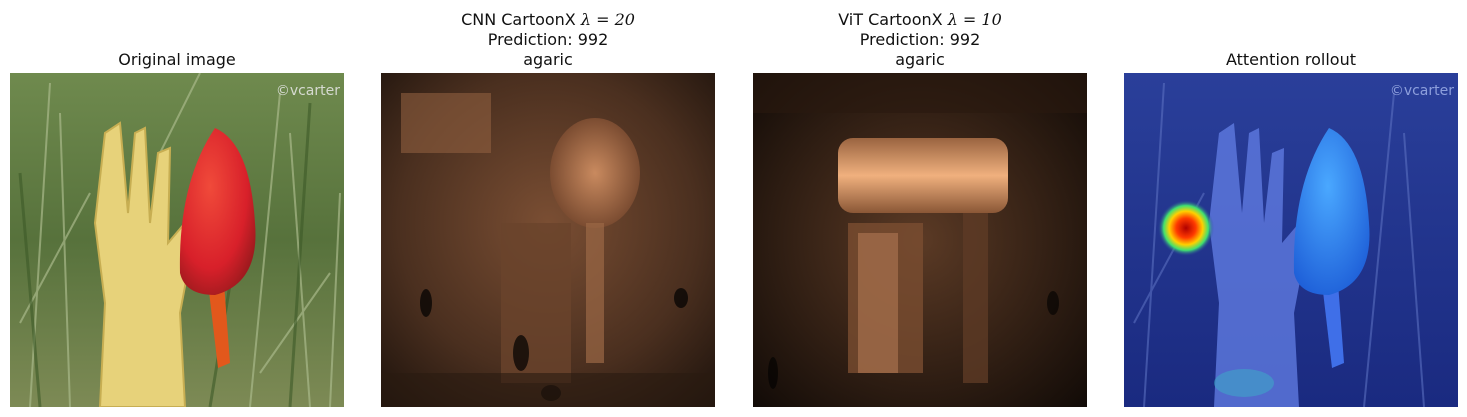  I want to click on panel-title: Attention rollout, so click(1280, 60).